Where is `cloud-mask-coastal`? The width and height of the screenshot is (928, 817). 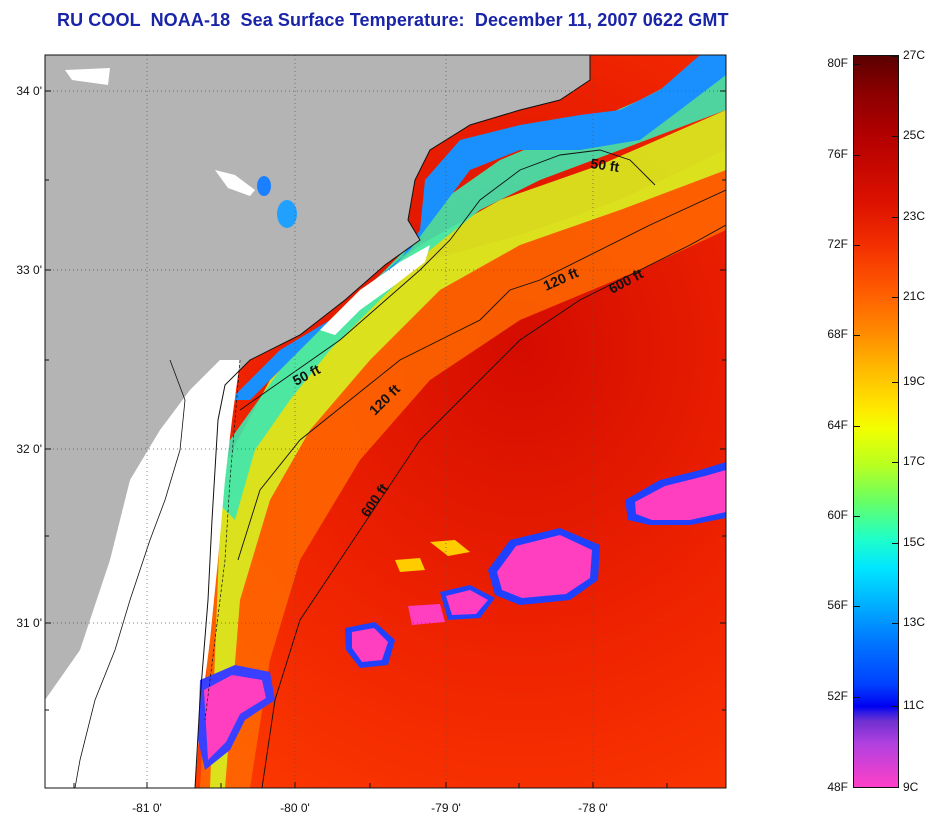
cloud-mask-coastal is located at coordinates (142, 574).